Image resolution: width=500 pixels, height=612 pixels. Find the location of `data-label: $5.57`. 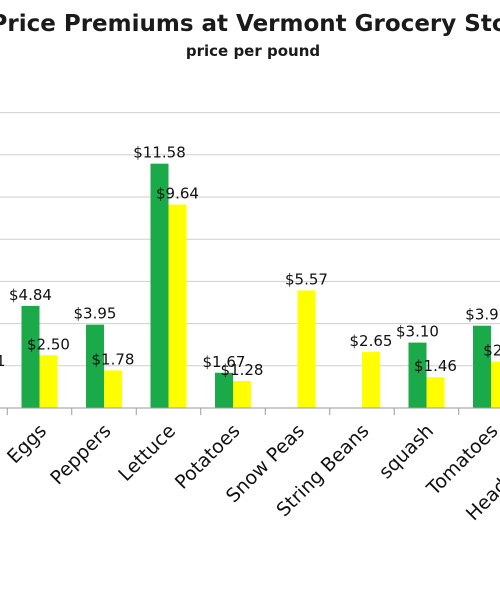

data-label: $5.57 is located at coordinates (306, 279).